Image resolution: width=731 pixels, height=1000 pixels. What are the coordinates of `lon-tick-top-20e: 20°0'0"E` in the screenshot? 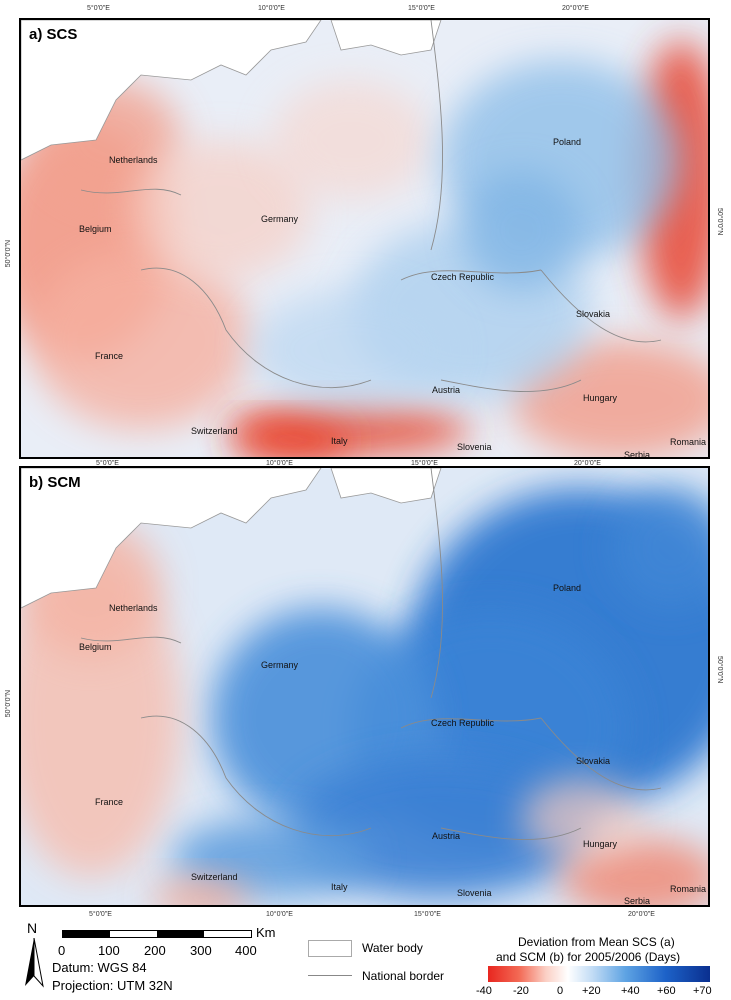 It's located at (575, 8).